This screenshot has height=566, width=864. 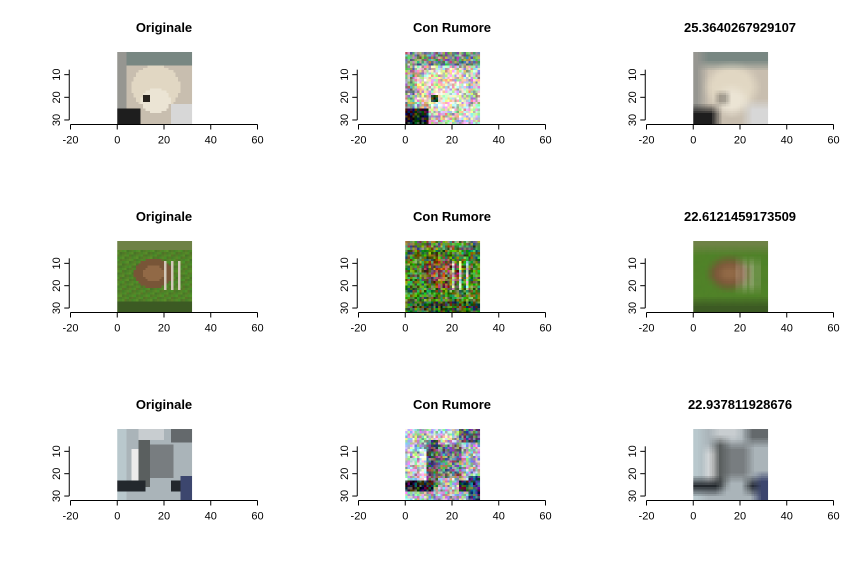 I want to click on panel-7: Originale -20 0 20 40 60 10 20 30, so click(x=157, y=460).